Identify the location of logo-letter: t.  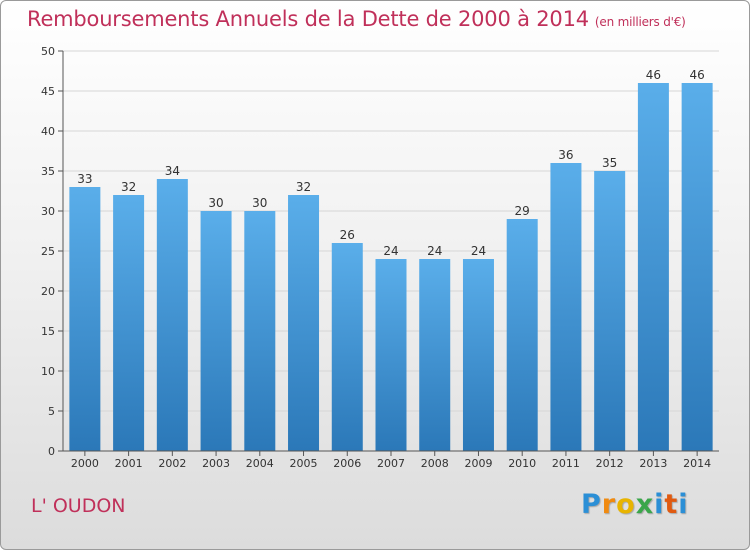
(671, 504).